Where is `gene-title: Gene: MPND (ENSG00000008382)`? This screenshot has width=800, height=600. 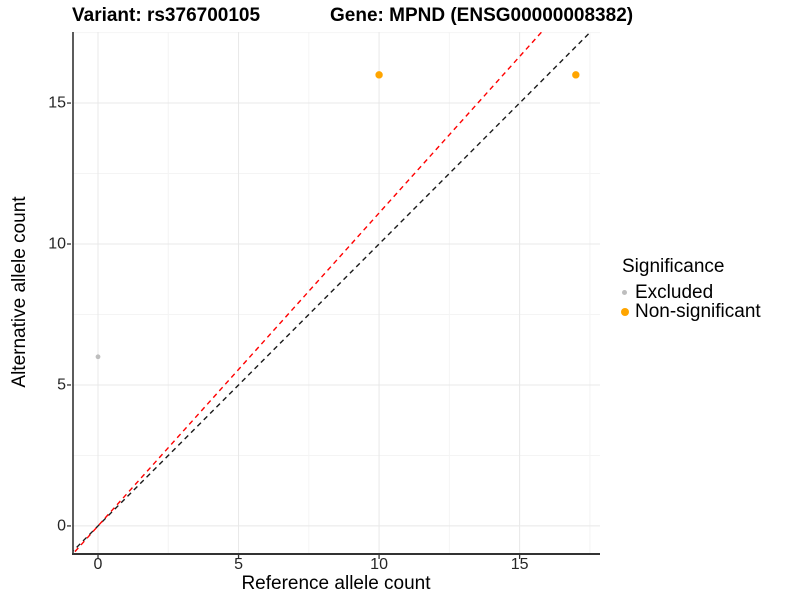
gene-title: Gene: MPND (ENSG00000008382) is located at coordinates (482, 15).